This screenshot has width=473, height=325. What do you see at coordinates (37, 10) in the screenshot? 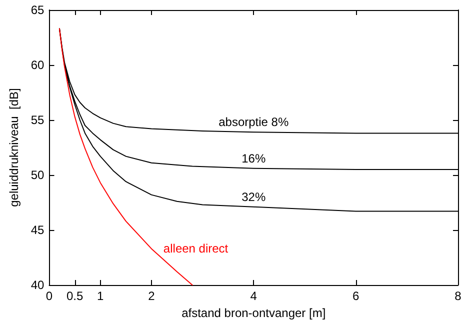
I see `y-tick-label: 65` at bounding box center [37, 10].